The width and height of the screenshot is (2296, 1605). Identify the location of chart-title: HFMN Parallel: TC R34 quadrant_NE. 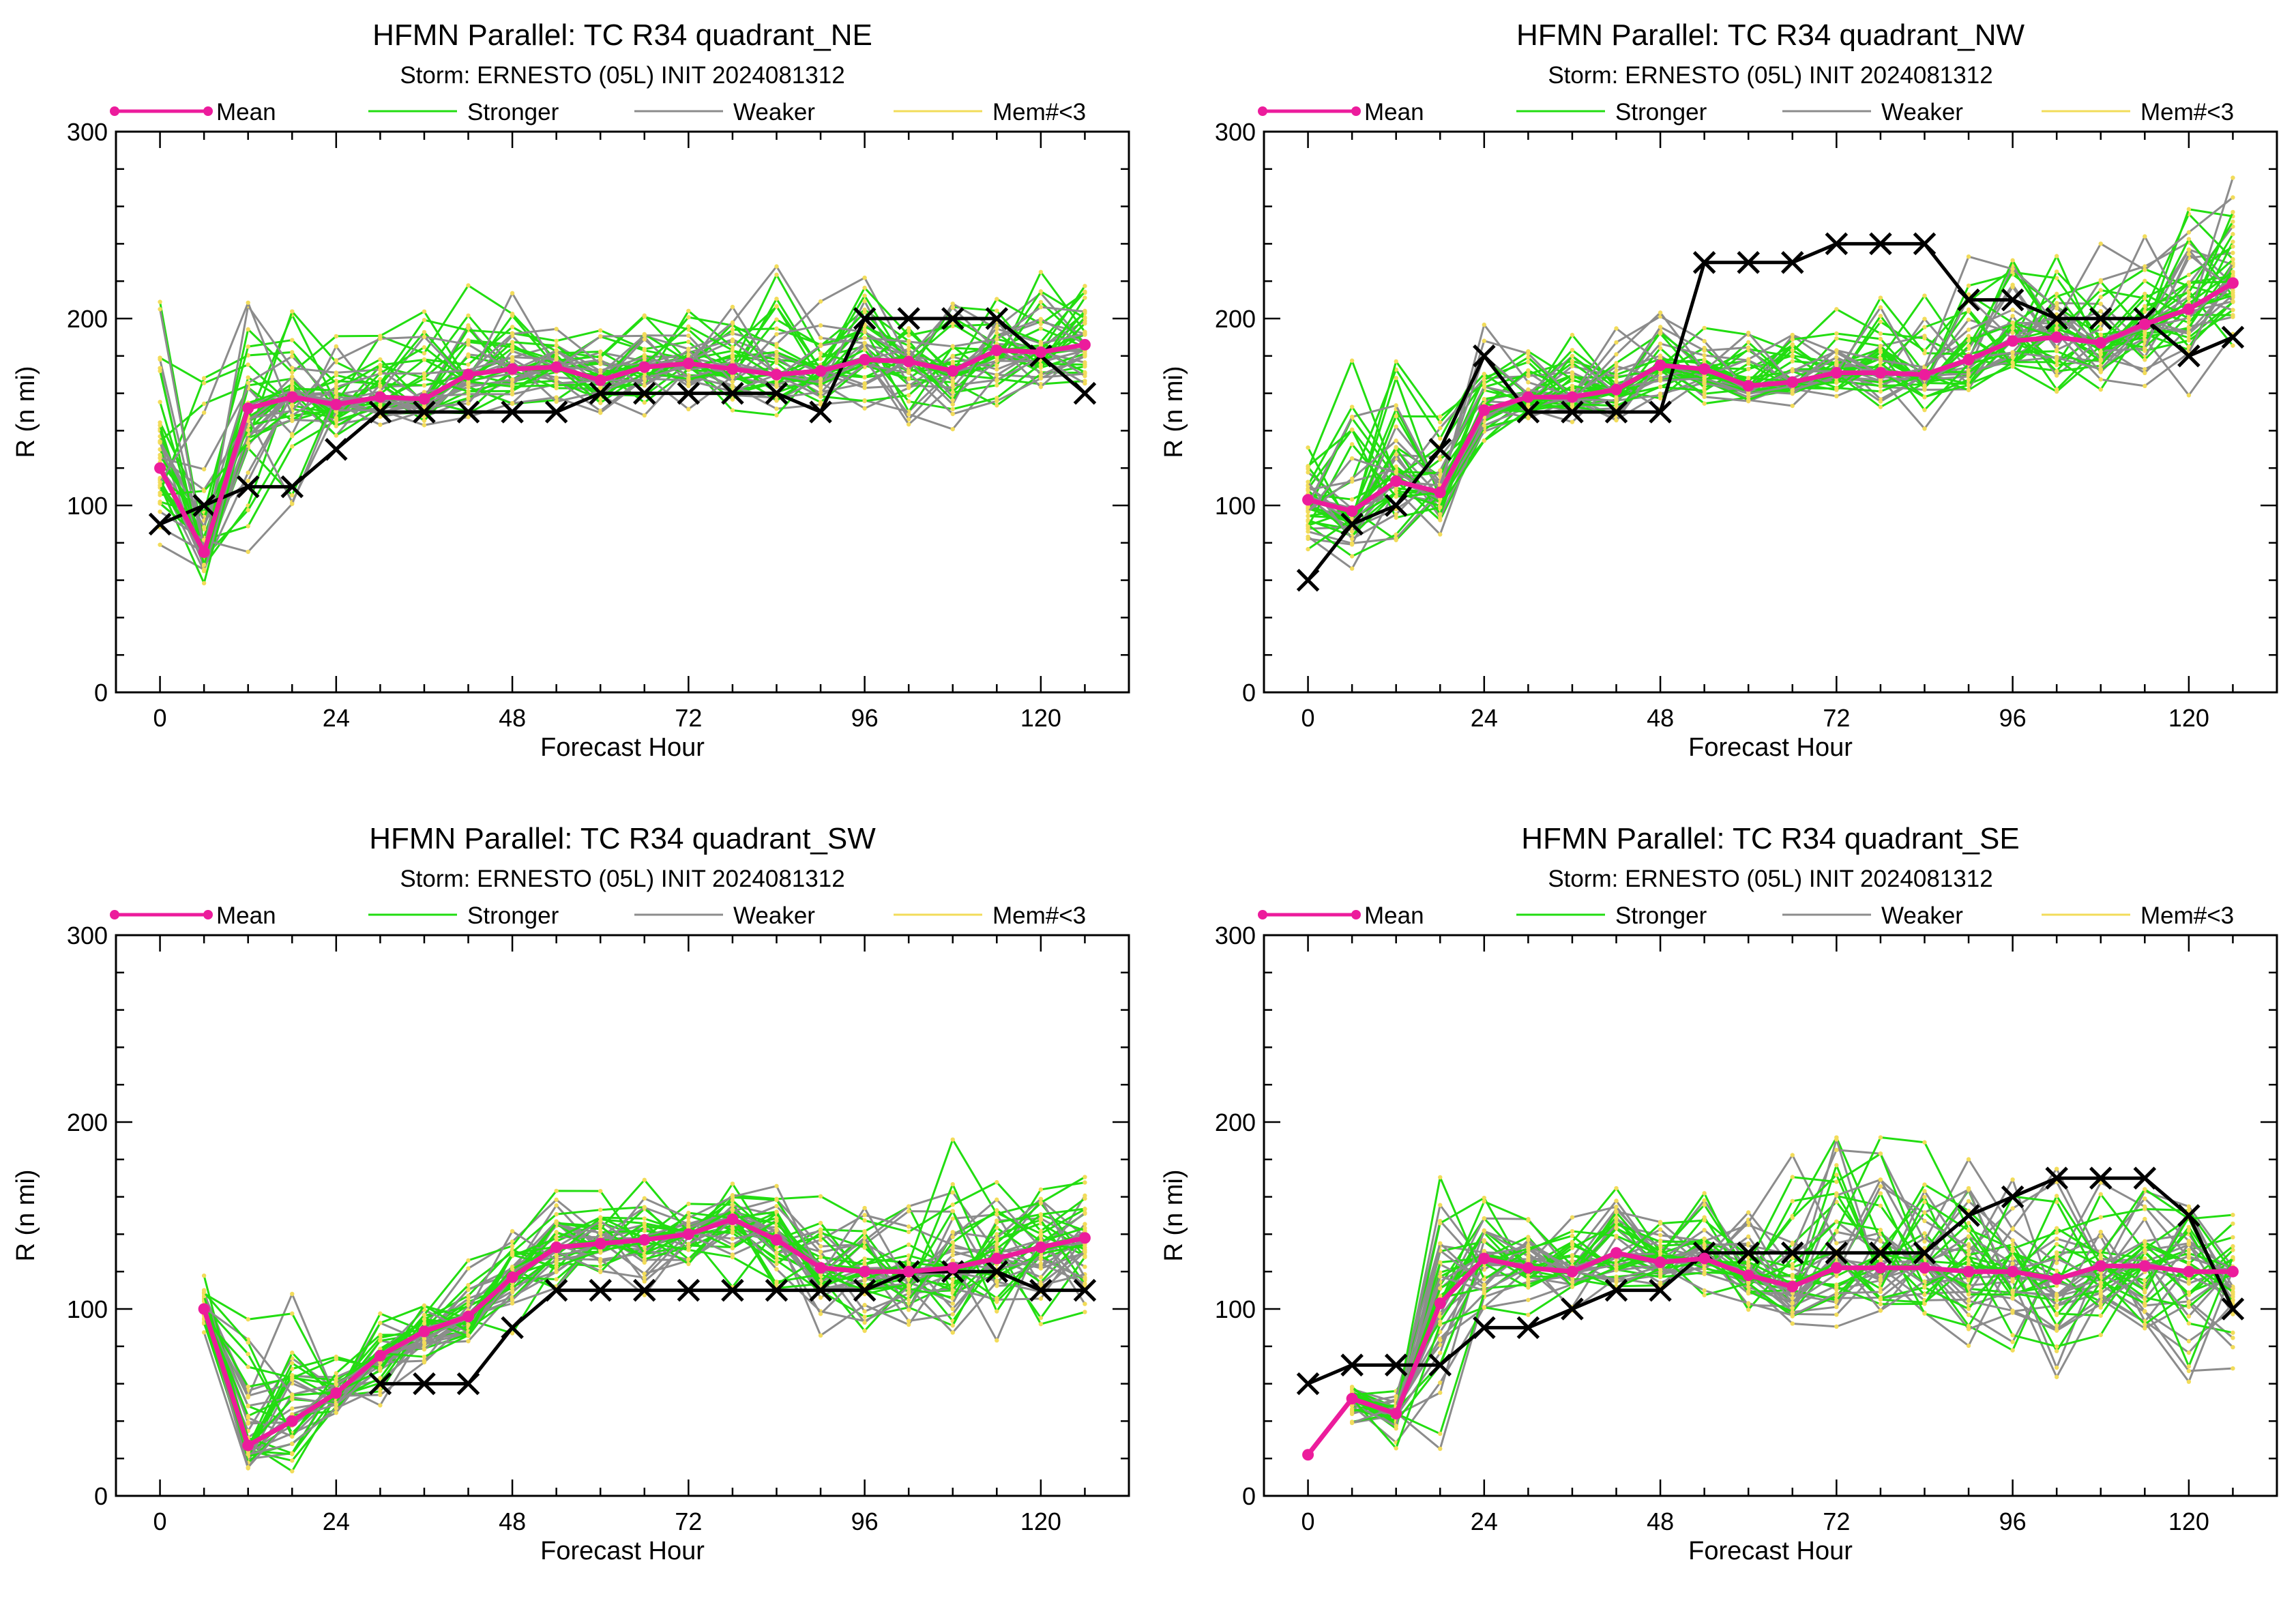
(622, 35).